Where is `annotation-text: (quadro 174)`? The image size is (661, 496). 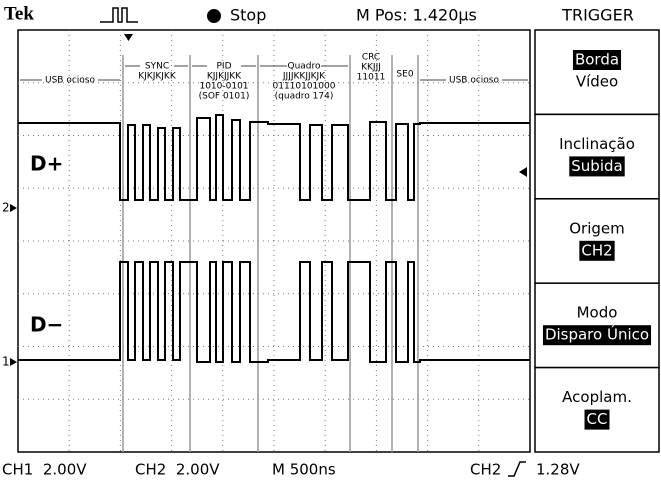 annotation-text: (quadro 174) is located at coordinates (304, 97).